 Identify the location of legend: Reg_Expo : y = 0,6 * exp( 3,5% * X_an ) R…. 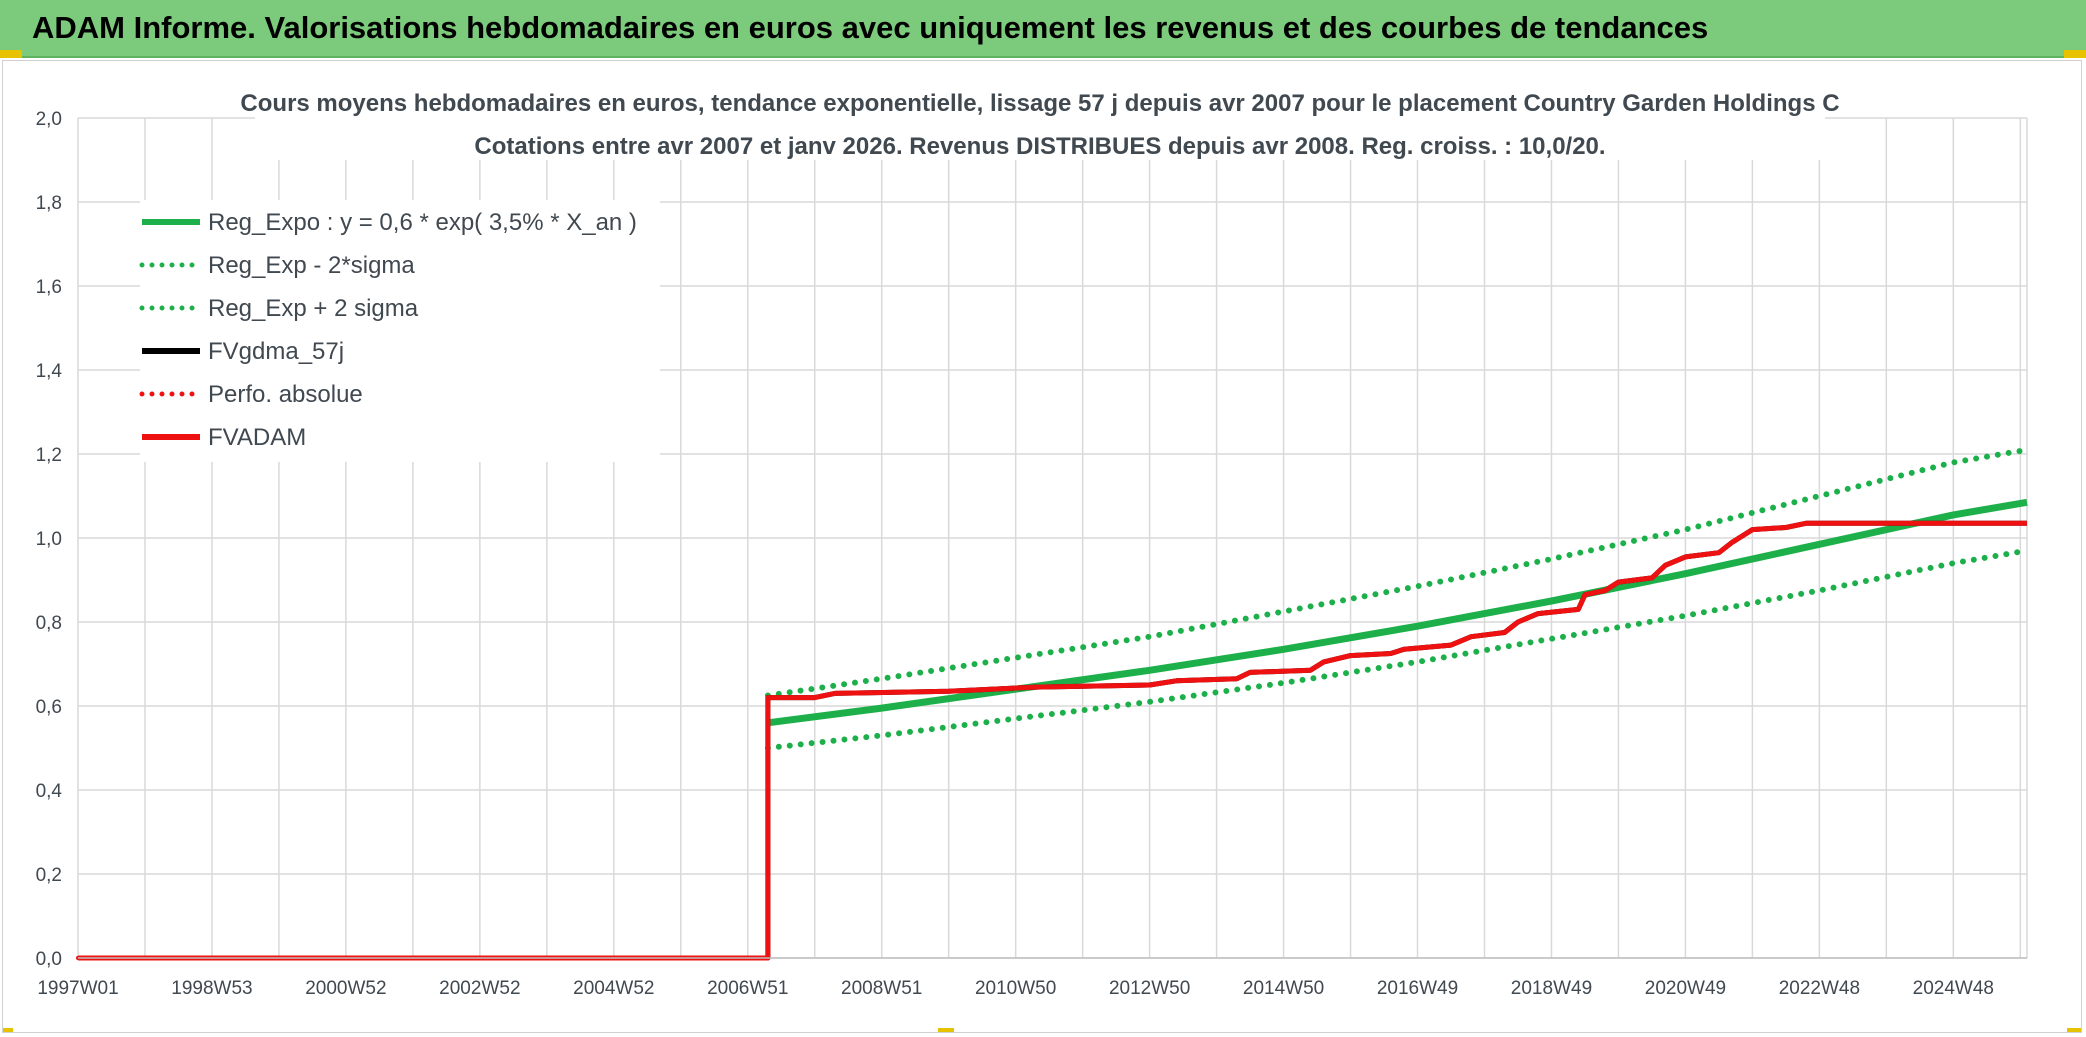
(399, 331).